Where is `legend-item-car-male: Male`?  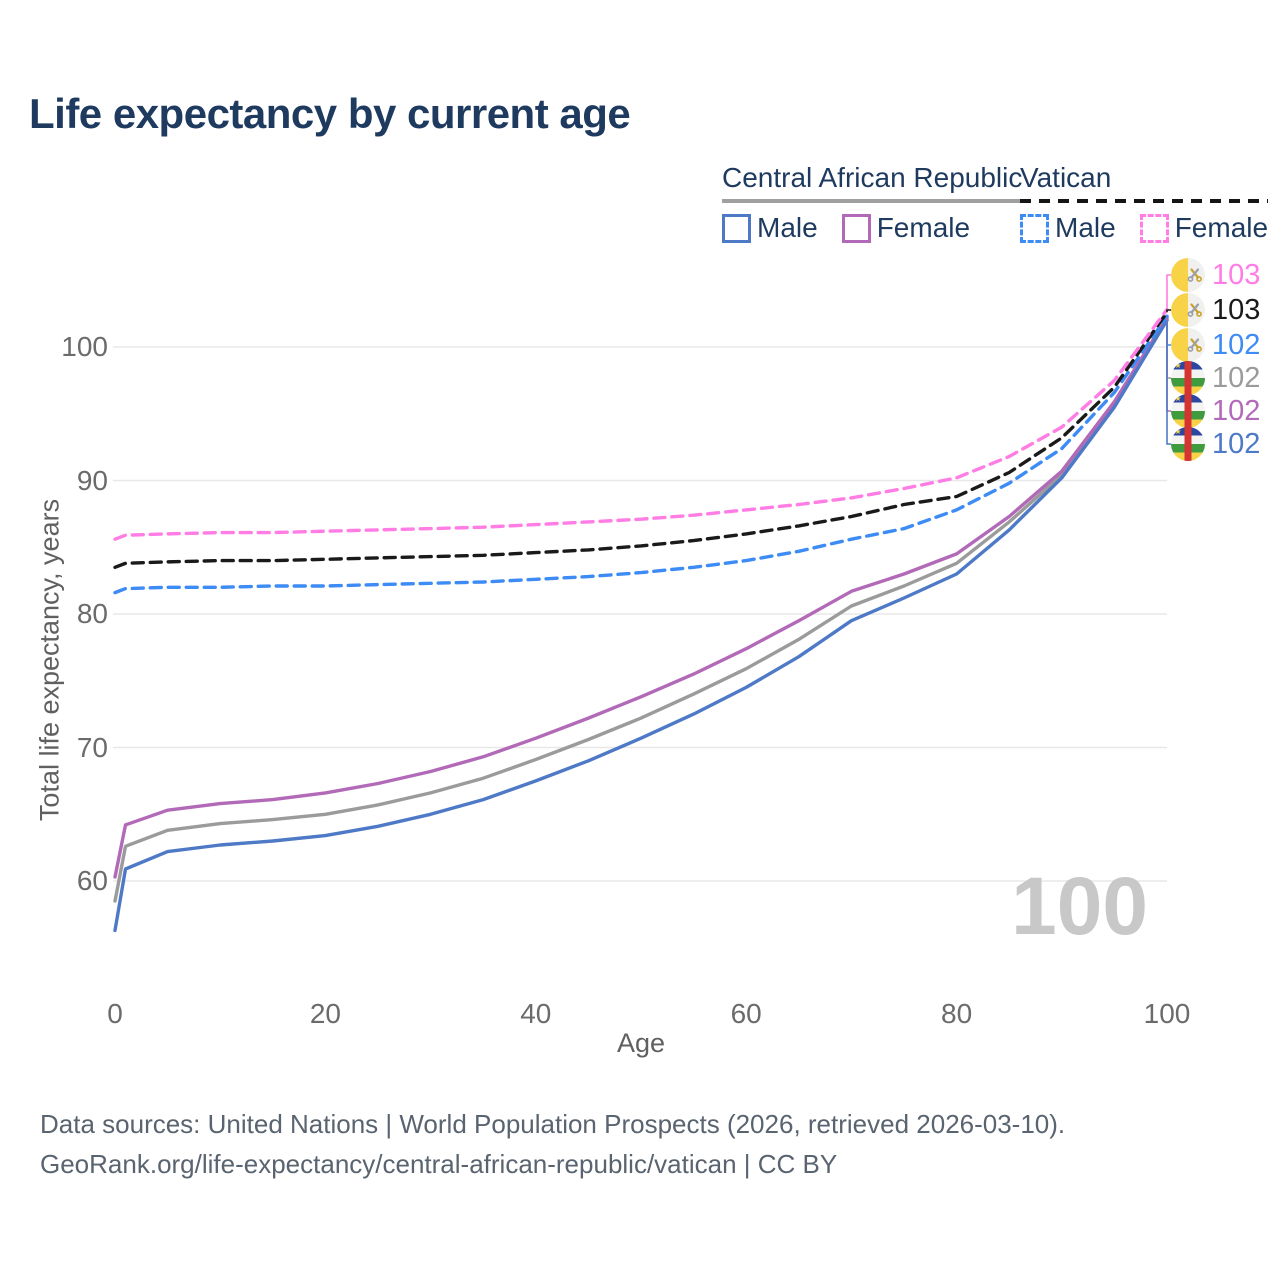 legend-item-car-male: Male is located at coordinates (770, 228).